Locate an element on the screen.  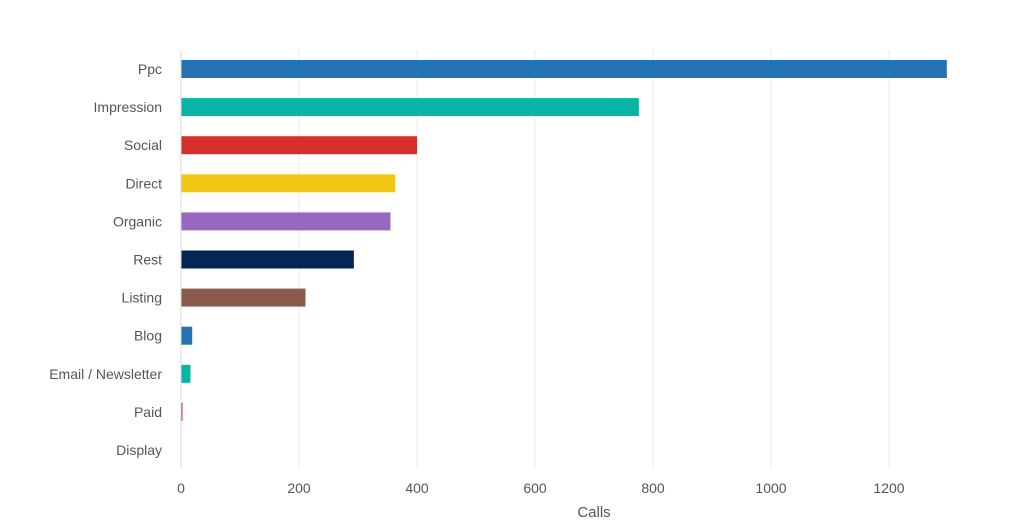
bar-ppc is located at coordinates (564, 69).